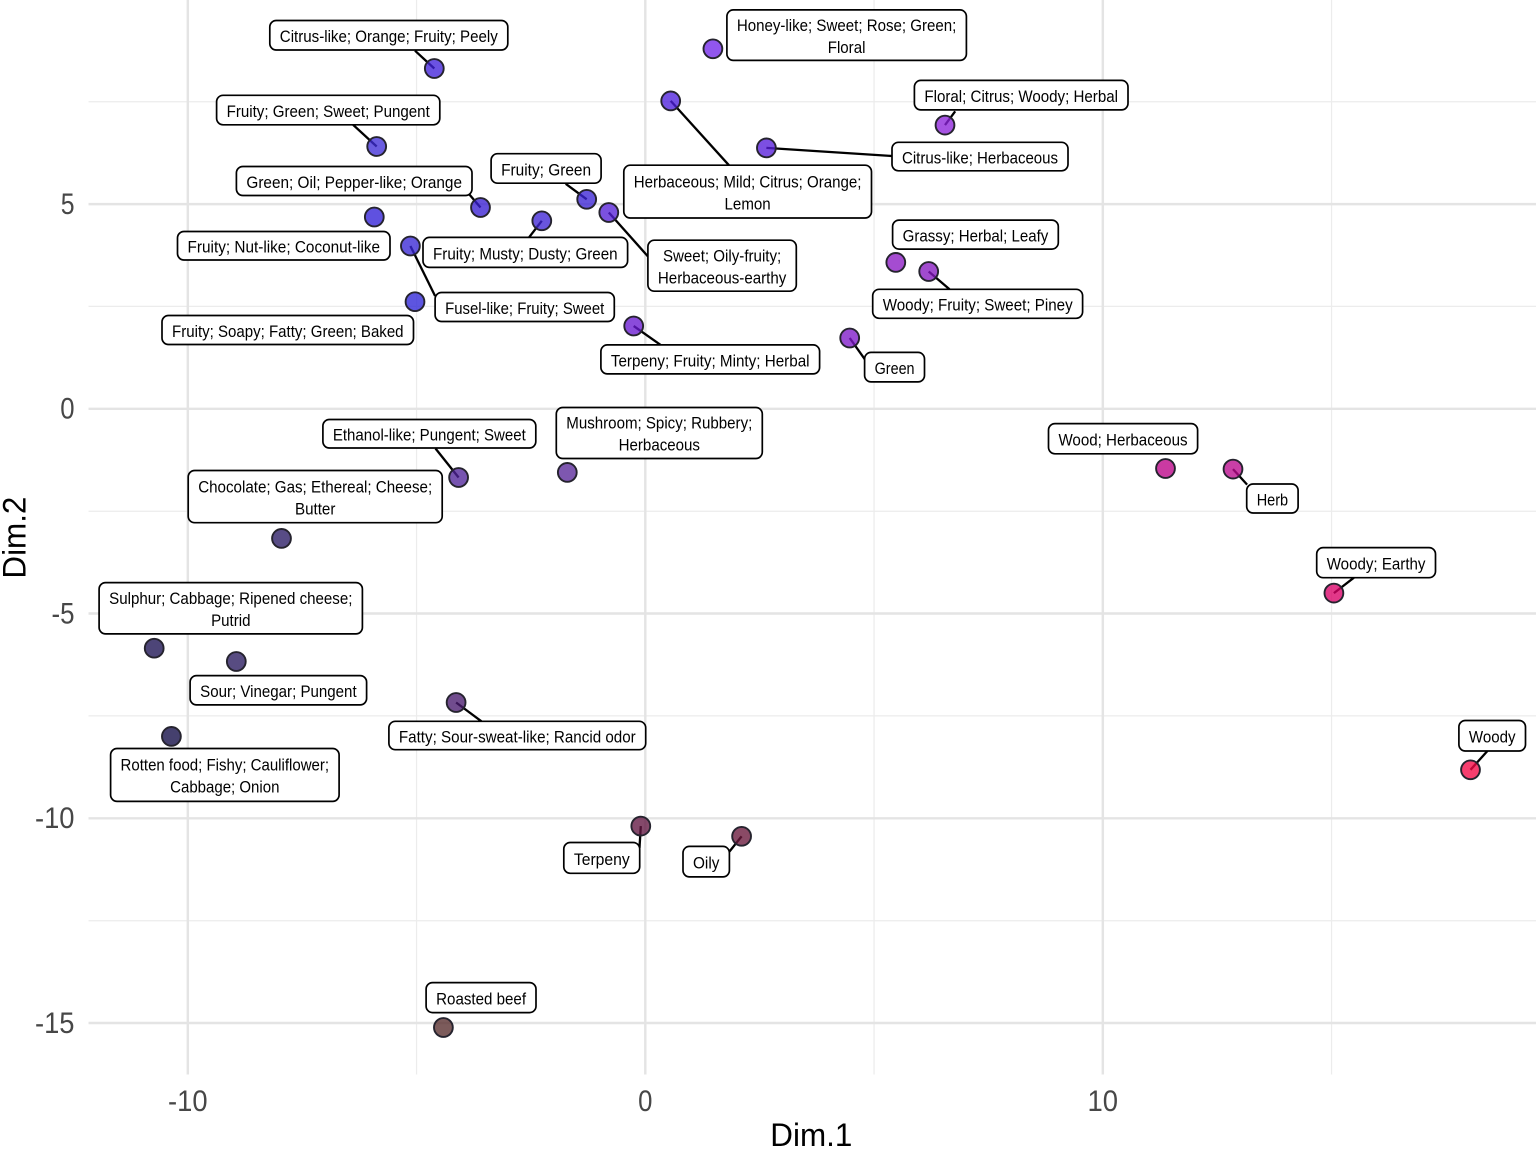 Image resolution: width=1536 pixels, height=1157 pixels. I want to click on svg-text: 10, so click(1103, 1101).